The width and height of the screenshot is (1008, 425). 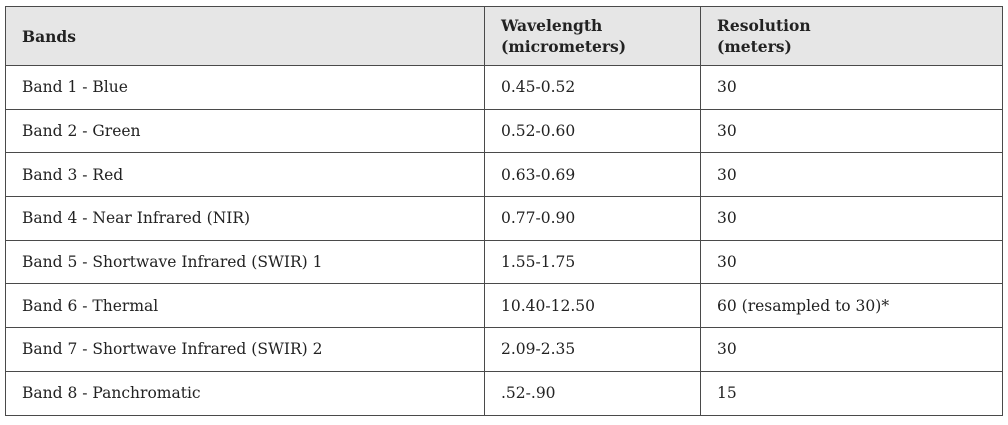 I want to click on table-row: Band 2 - Green 0.52-0.60 30, so click(x=504, y=131).